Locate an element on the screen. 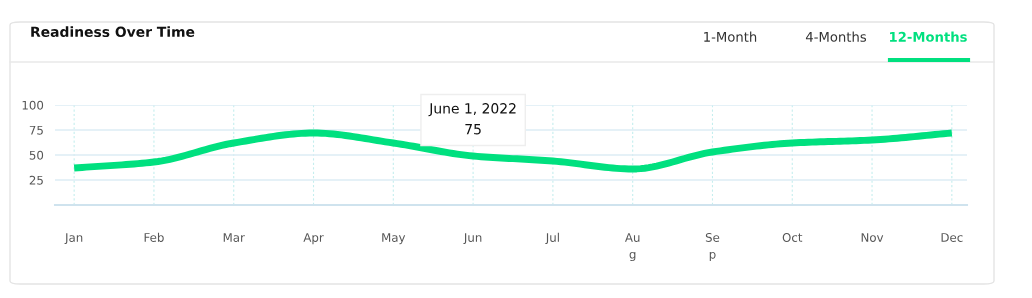 This screenshot has height=298, width=1032. x-tick-label: Dec is located at coordinates (952, 237).